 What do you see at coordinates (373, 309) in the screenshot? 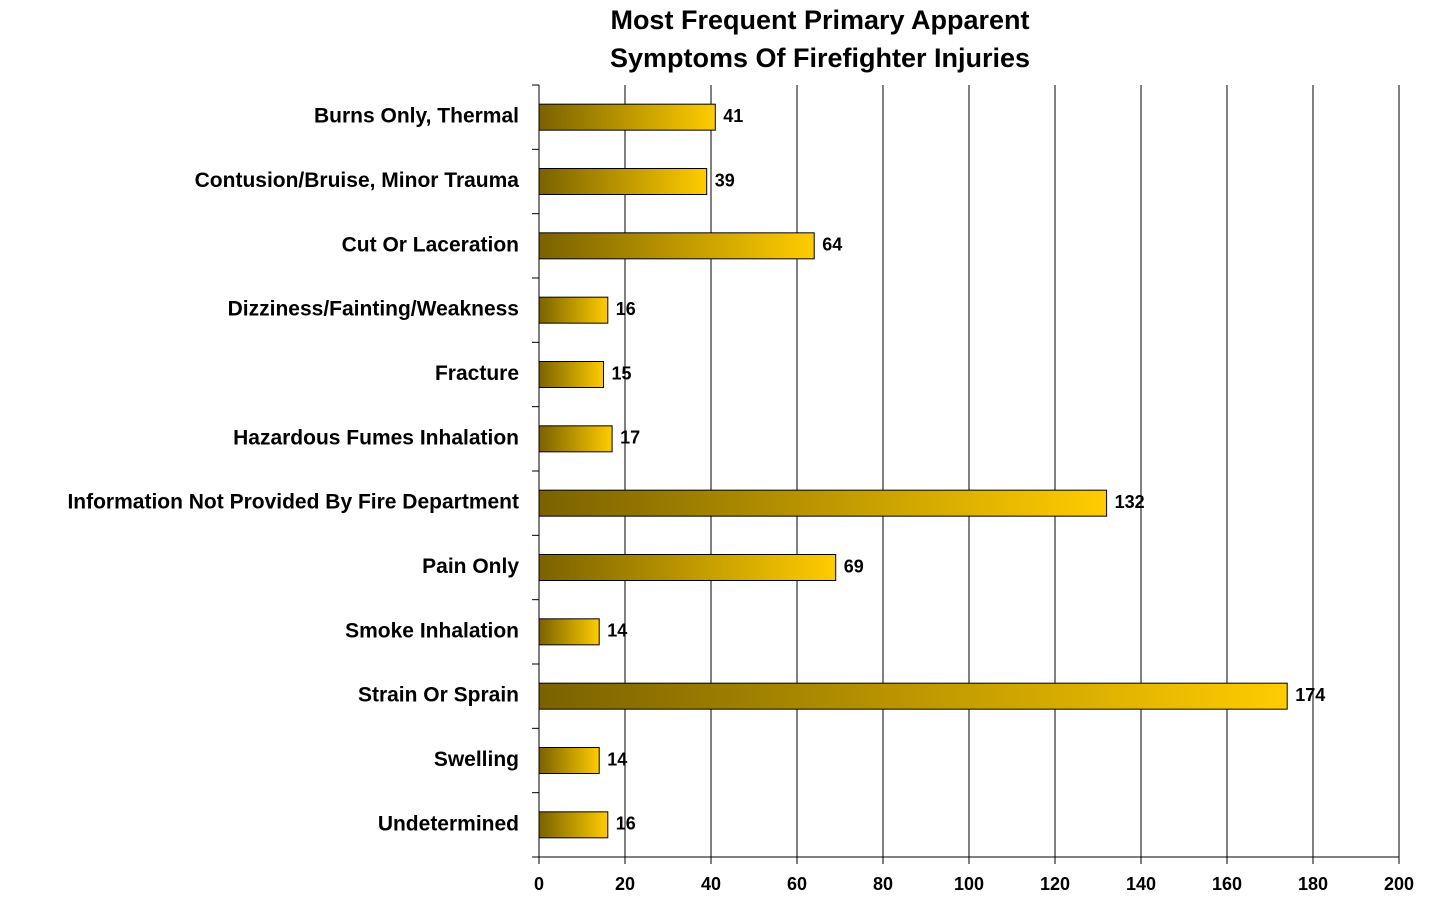
I see `y-tick-label: Dizziness/Fainting/Weakness` at bounding box center [373, 309].